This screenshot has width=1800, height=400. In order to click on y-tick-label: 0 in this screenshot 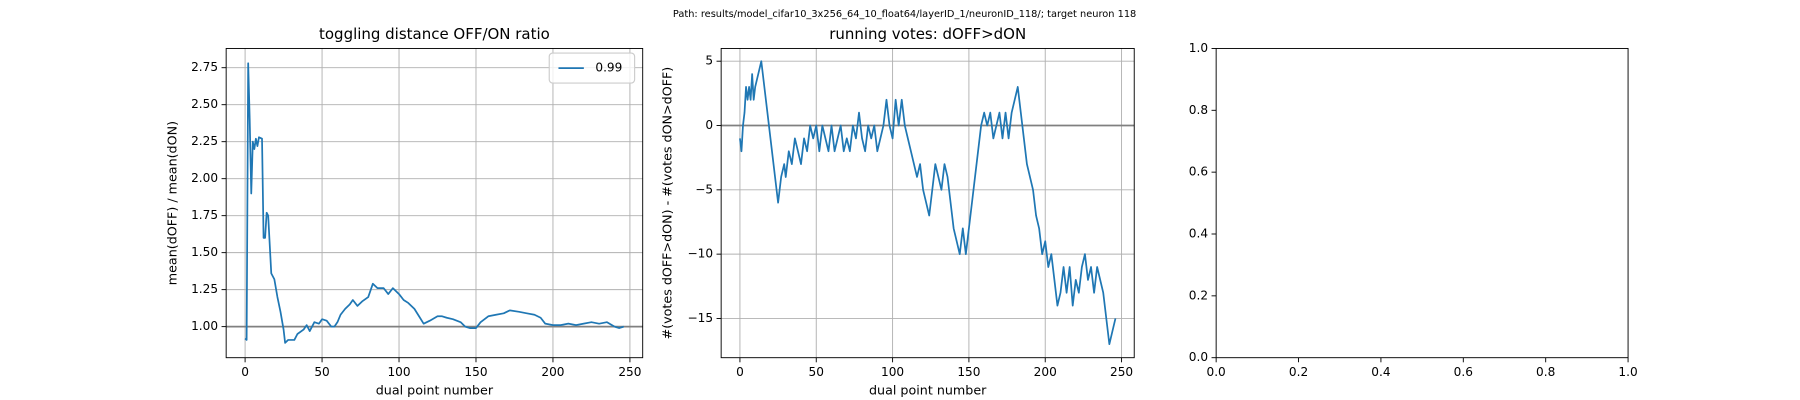, I will do `click(709, 125)`.